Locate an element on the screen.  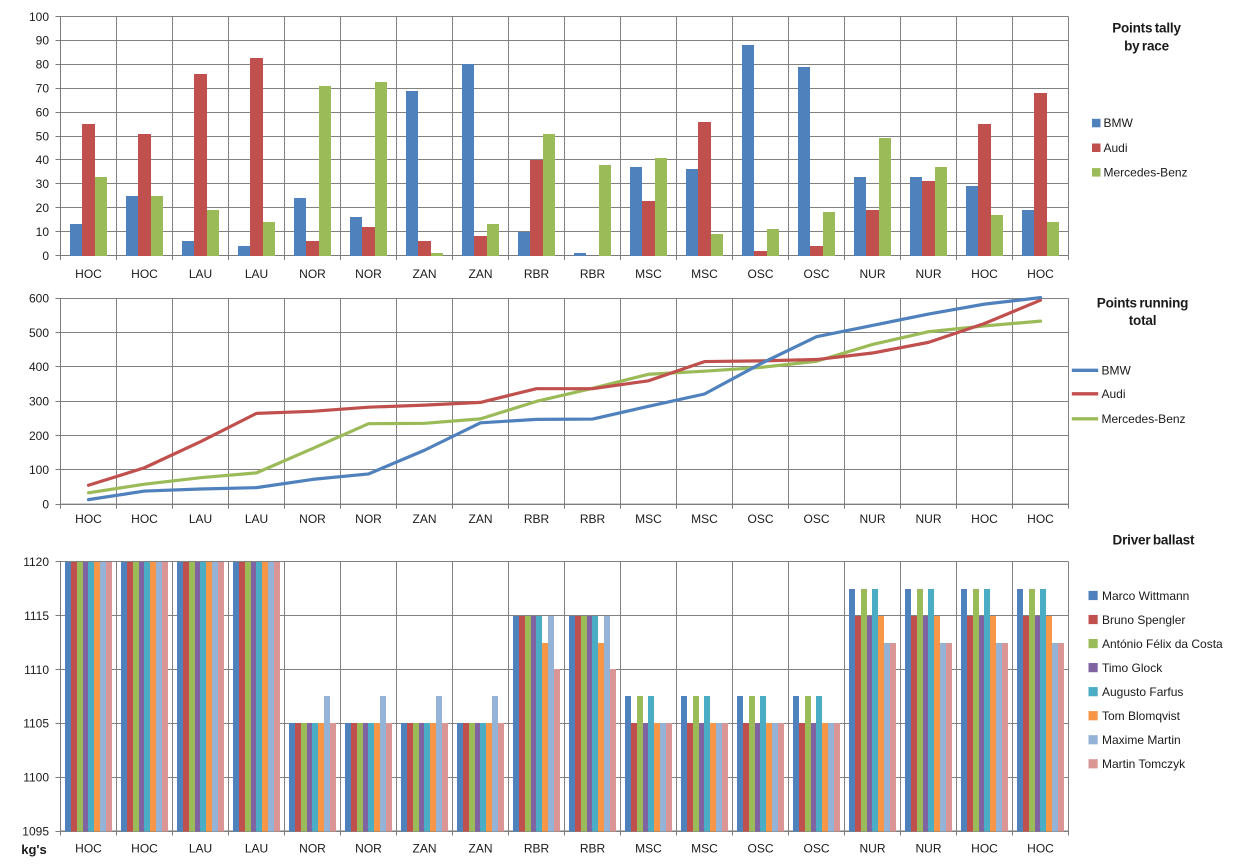
svg-text: Timo Glock is located at coordinates (1132, 668).